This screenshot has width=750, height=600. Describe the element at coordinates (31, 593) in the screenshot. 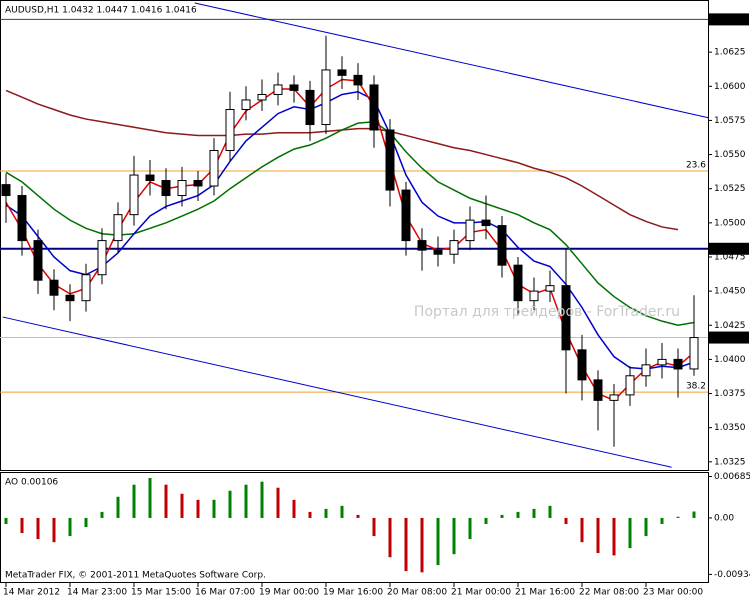

I see `x-tick-label: 14 Mar 2012` at that location.